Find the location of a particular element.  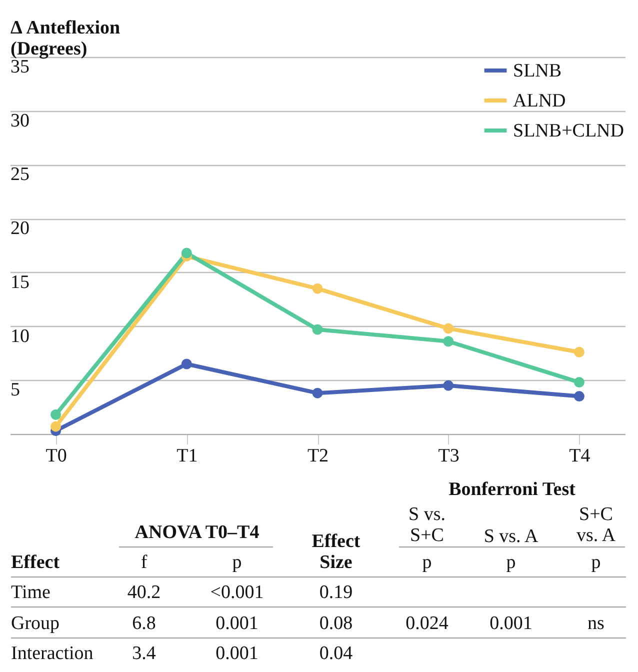

legend-label: ALND is located at coordinates (539, 101).